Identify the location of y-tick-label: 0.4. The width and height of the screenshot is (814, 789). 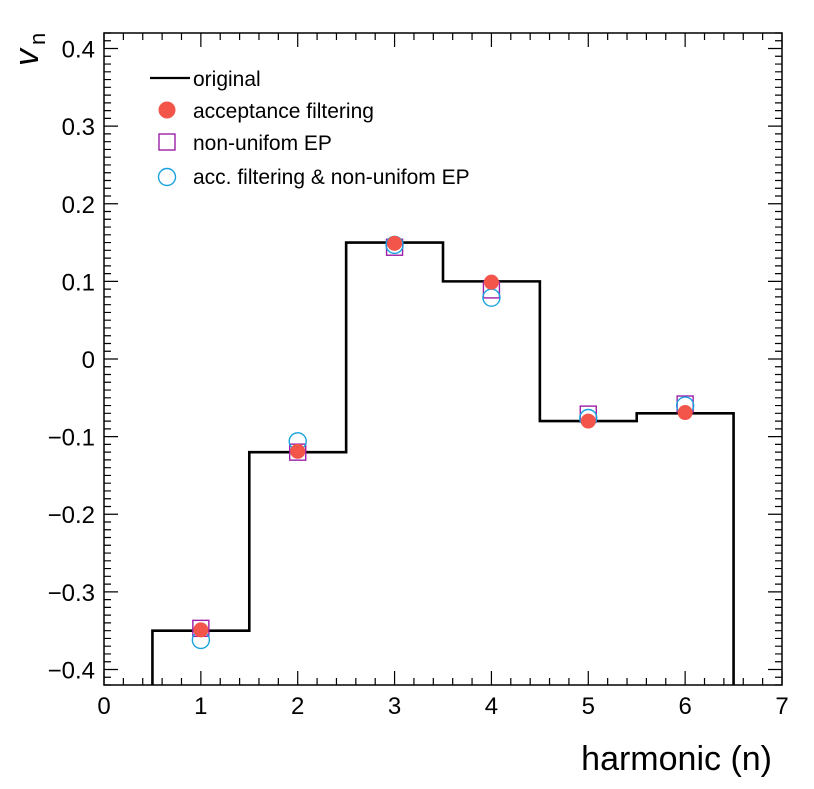
(78, 50).